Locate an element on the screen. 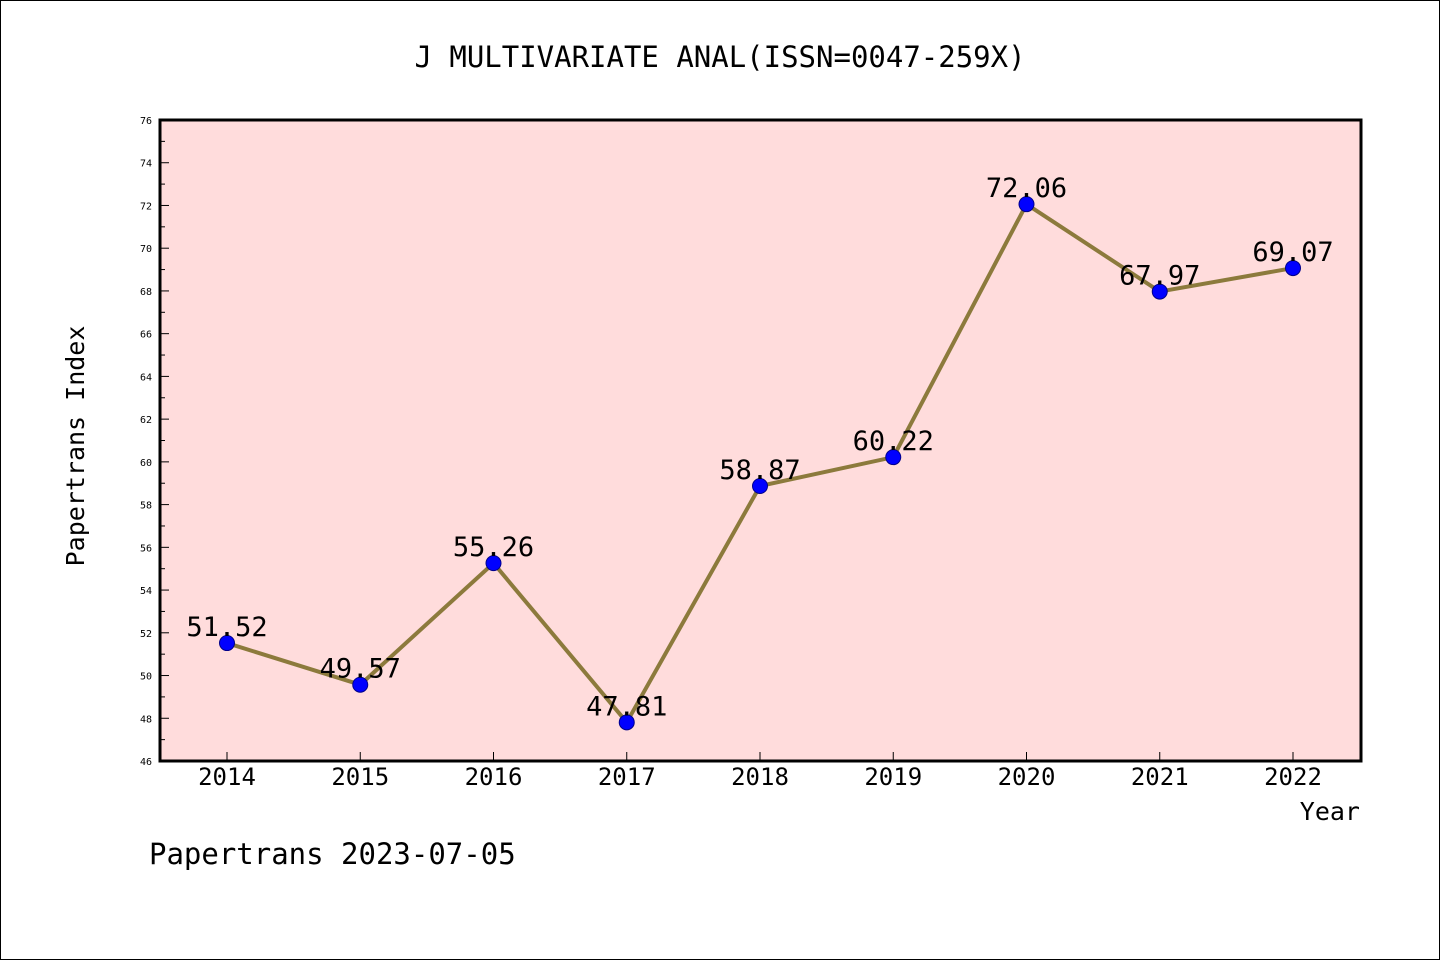  data-label: 67.97 is located at coordinates (1159, 276).